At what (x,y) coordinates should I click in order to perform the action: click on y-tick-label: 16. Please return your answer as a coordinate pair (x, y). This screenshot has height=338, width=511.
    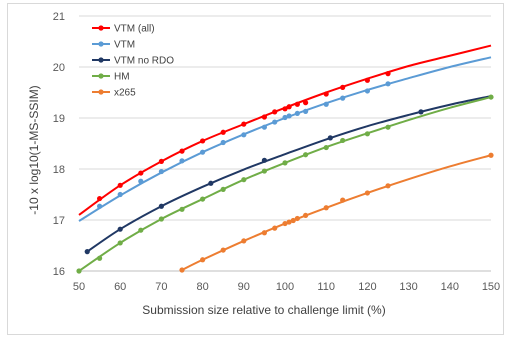
    Looking at the image, I should click on (59, 272).